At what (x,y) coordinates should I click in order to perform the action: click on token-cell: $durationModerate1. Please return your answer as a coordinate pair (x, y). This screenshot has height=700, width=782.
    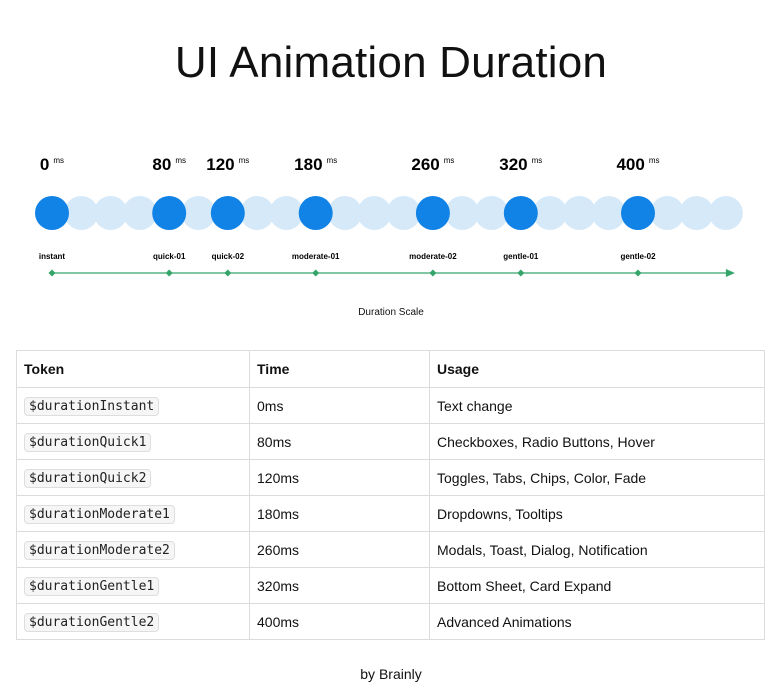
    Looking at the image, I should click on (133, 513).